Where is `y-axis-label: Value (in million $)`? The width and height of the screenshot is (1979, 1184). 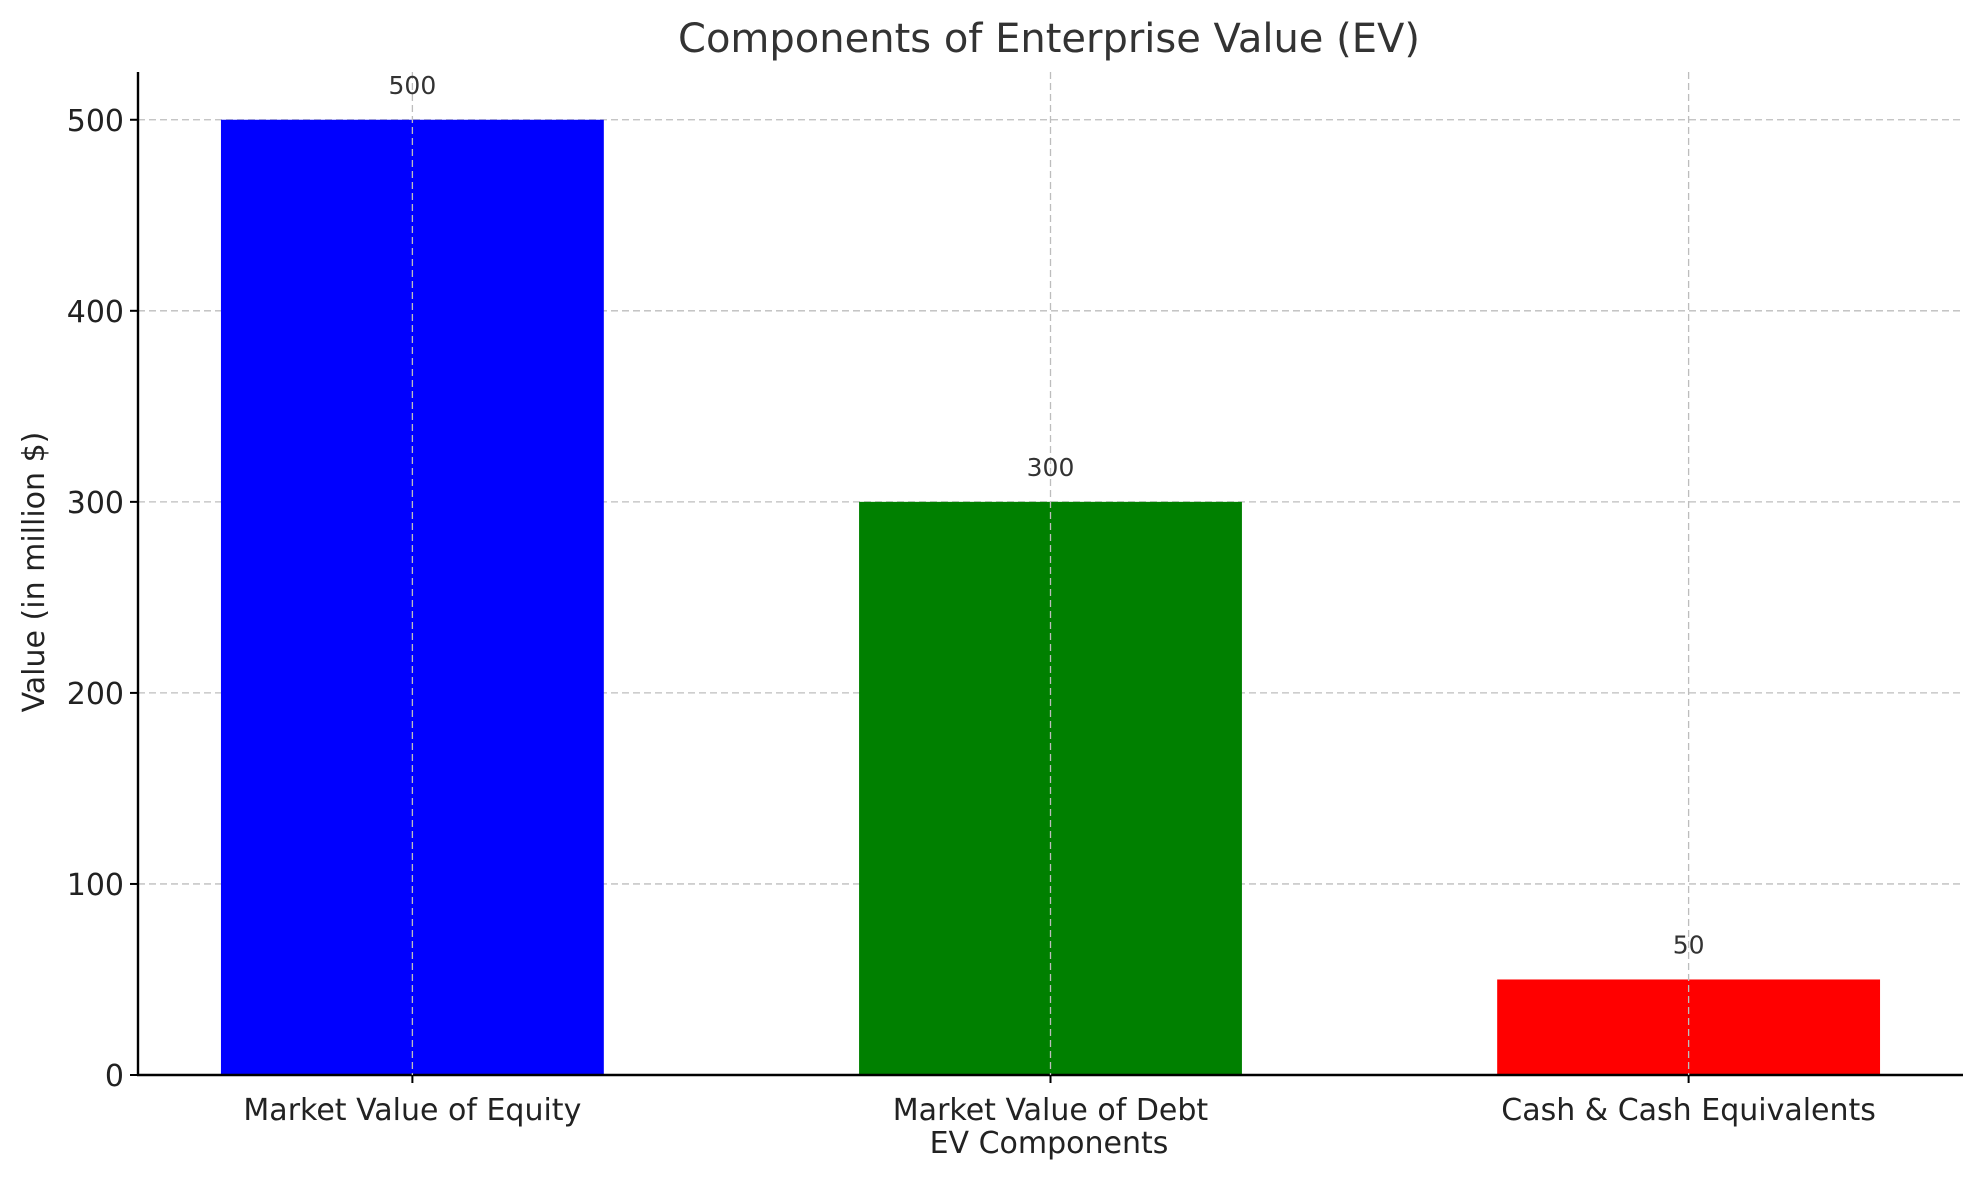
y-axis-label: Value (in million $) is located at coordinates (34, 572).